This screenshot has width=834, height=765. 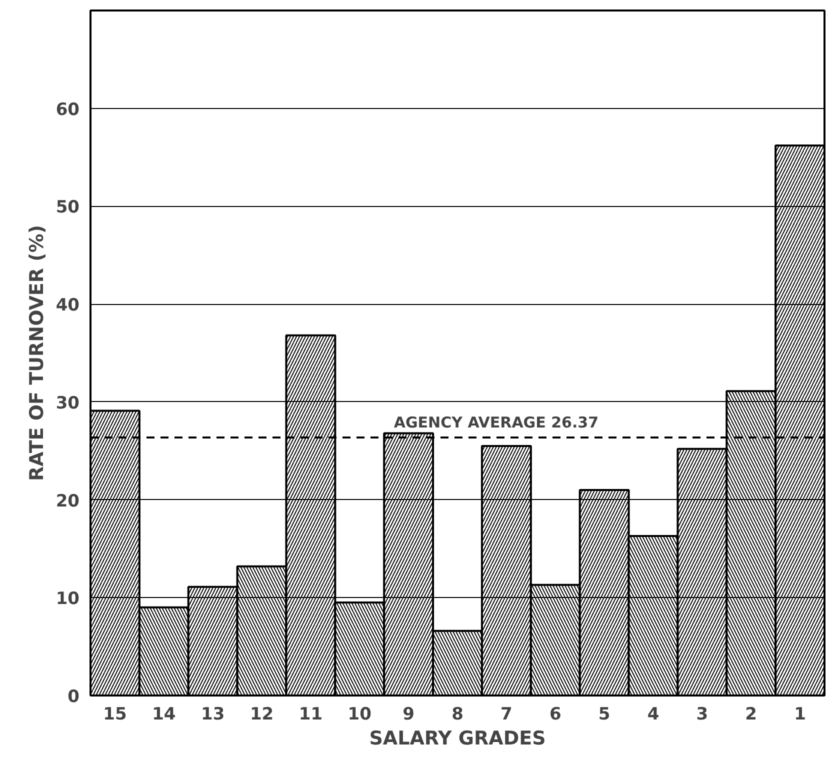 What do you see at coordinates (37, 353) in the screenshot?
I see `y-axis-title: RATE OF TURNOVER (%)` at bounding box center [37, 353].